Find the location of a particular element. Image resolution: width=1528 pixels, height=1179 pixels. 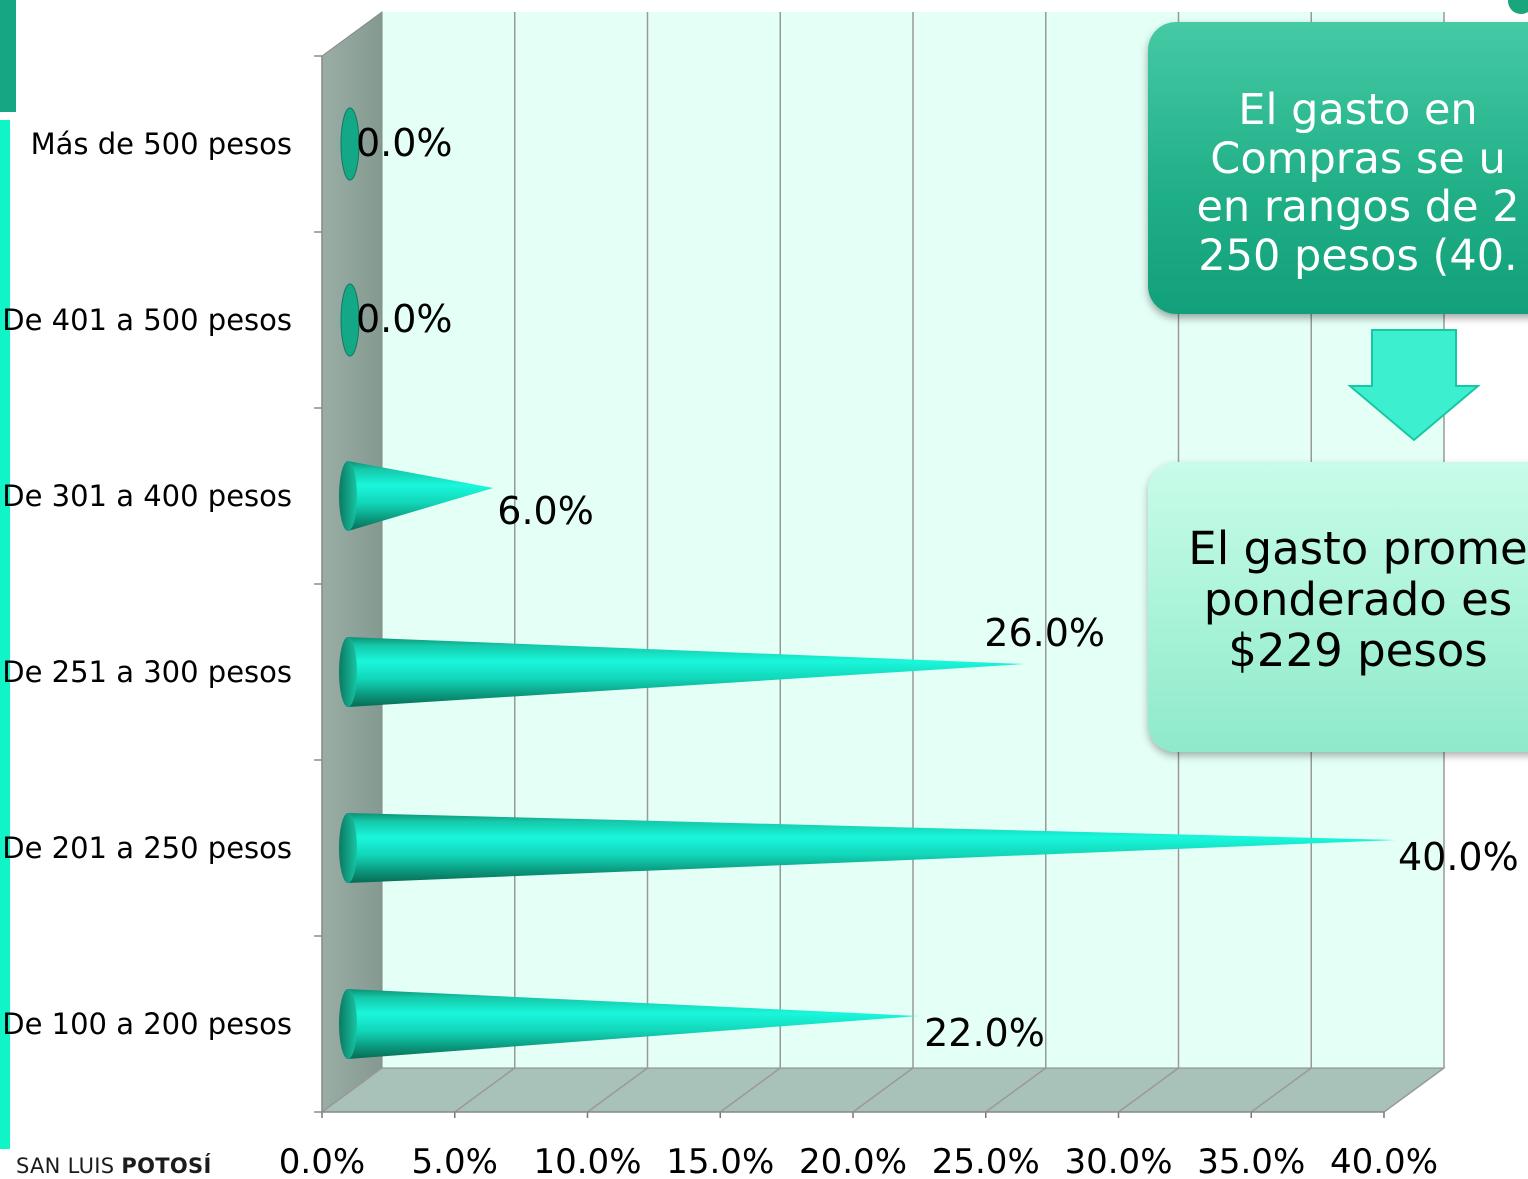

category-label: Más de 500 pesos is located at coordinates (161, 144).